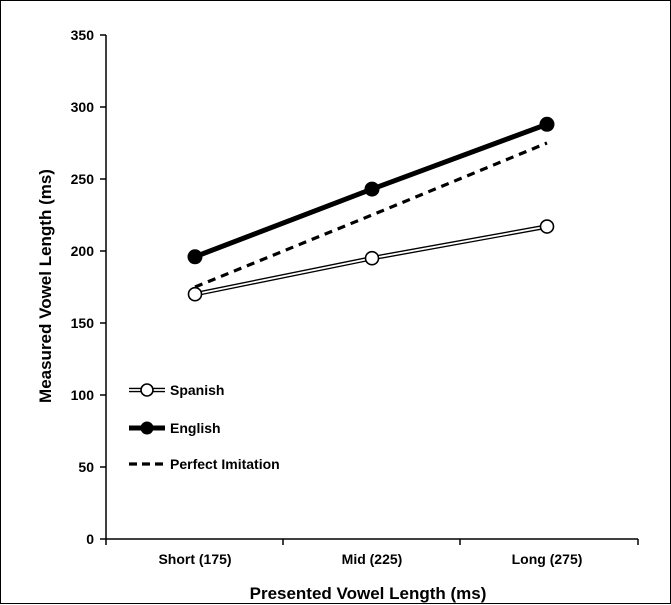  What do you see at coordinates (83, 251) in the screenshot?
I see `y-tick-label: 200` at bounding box center [83, 251].